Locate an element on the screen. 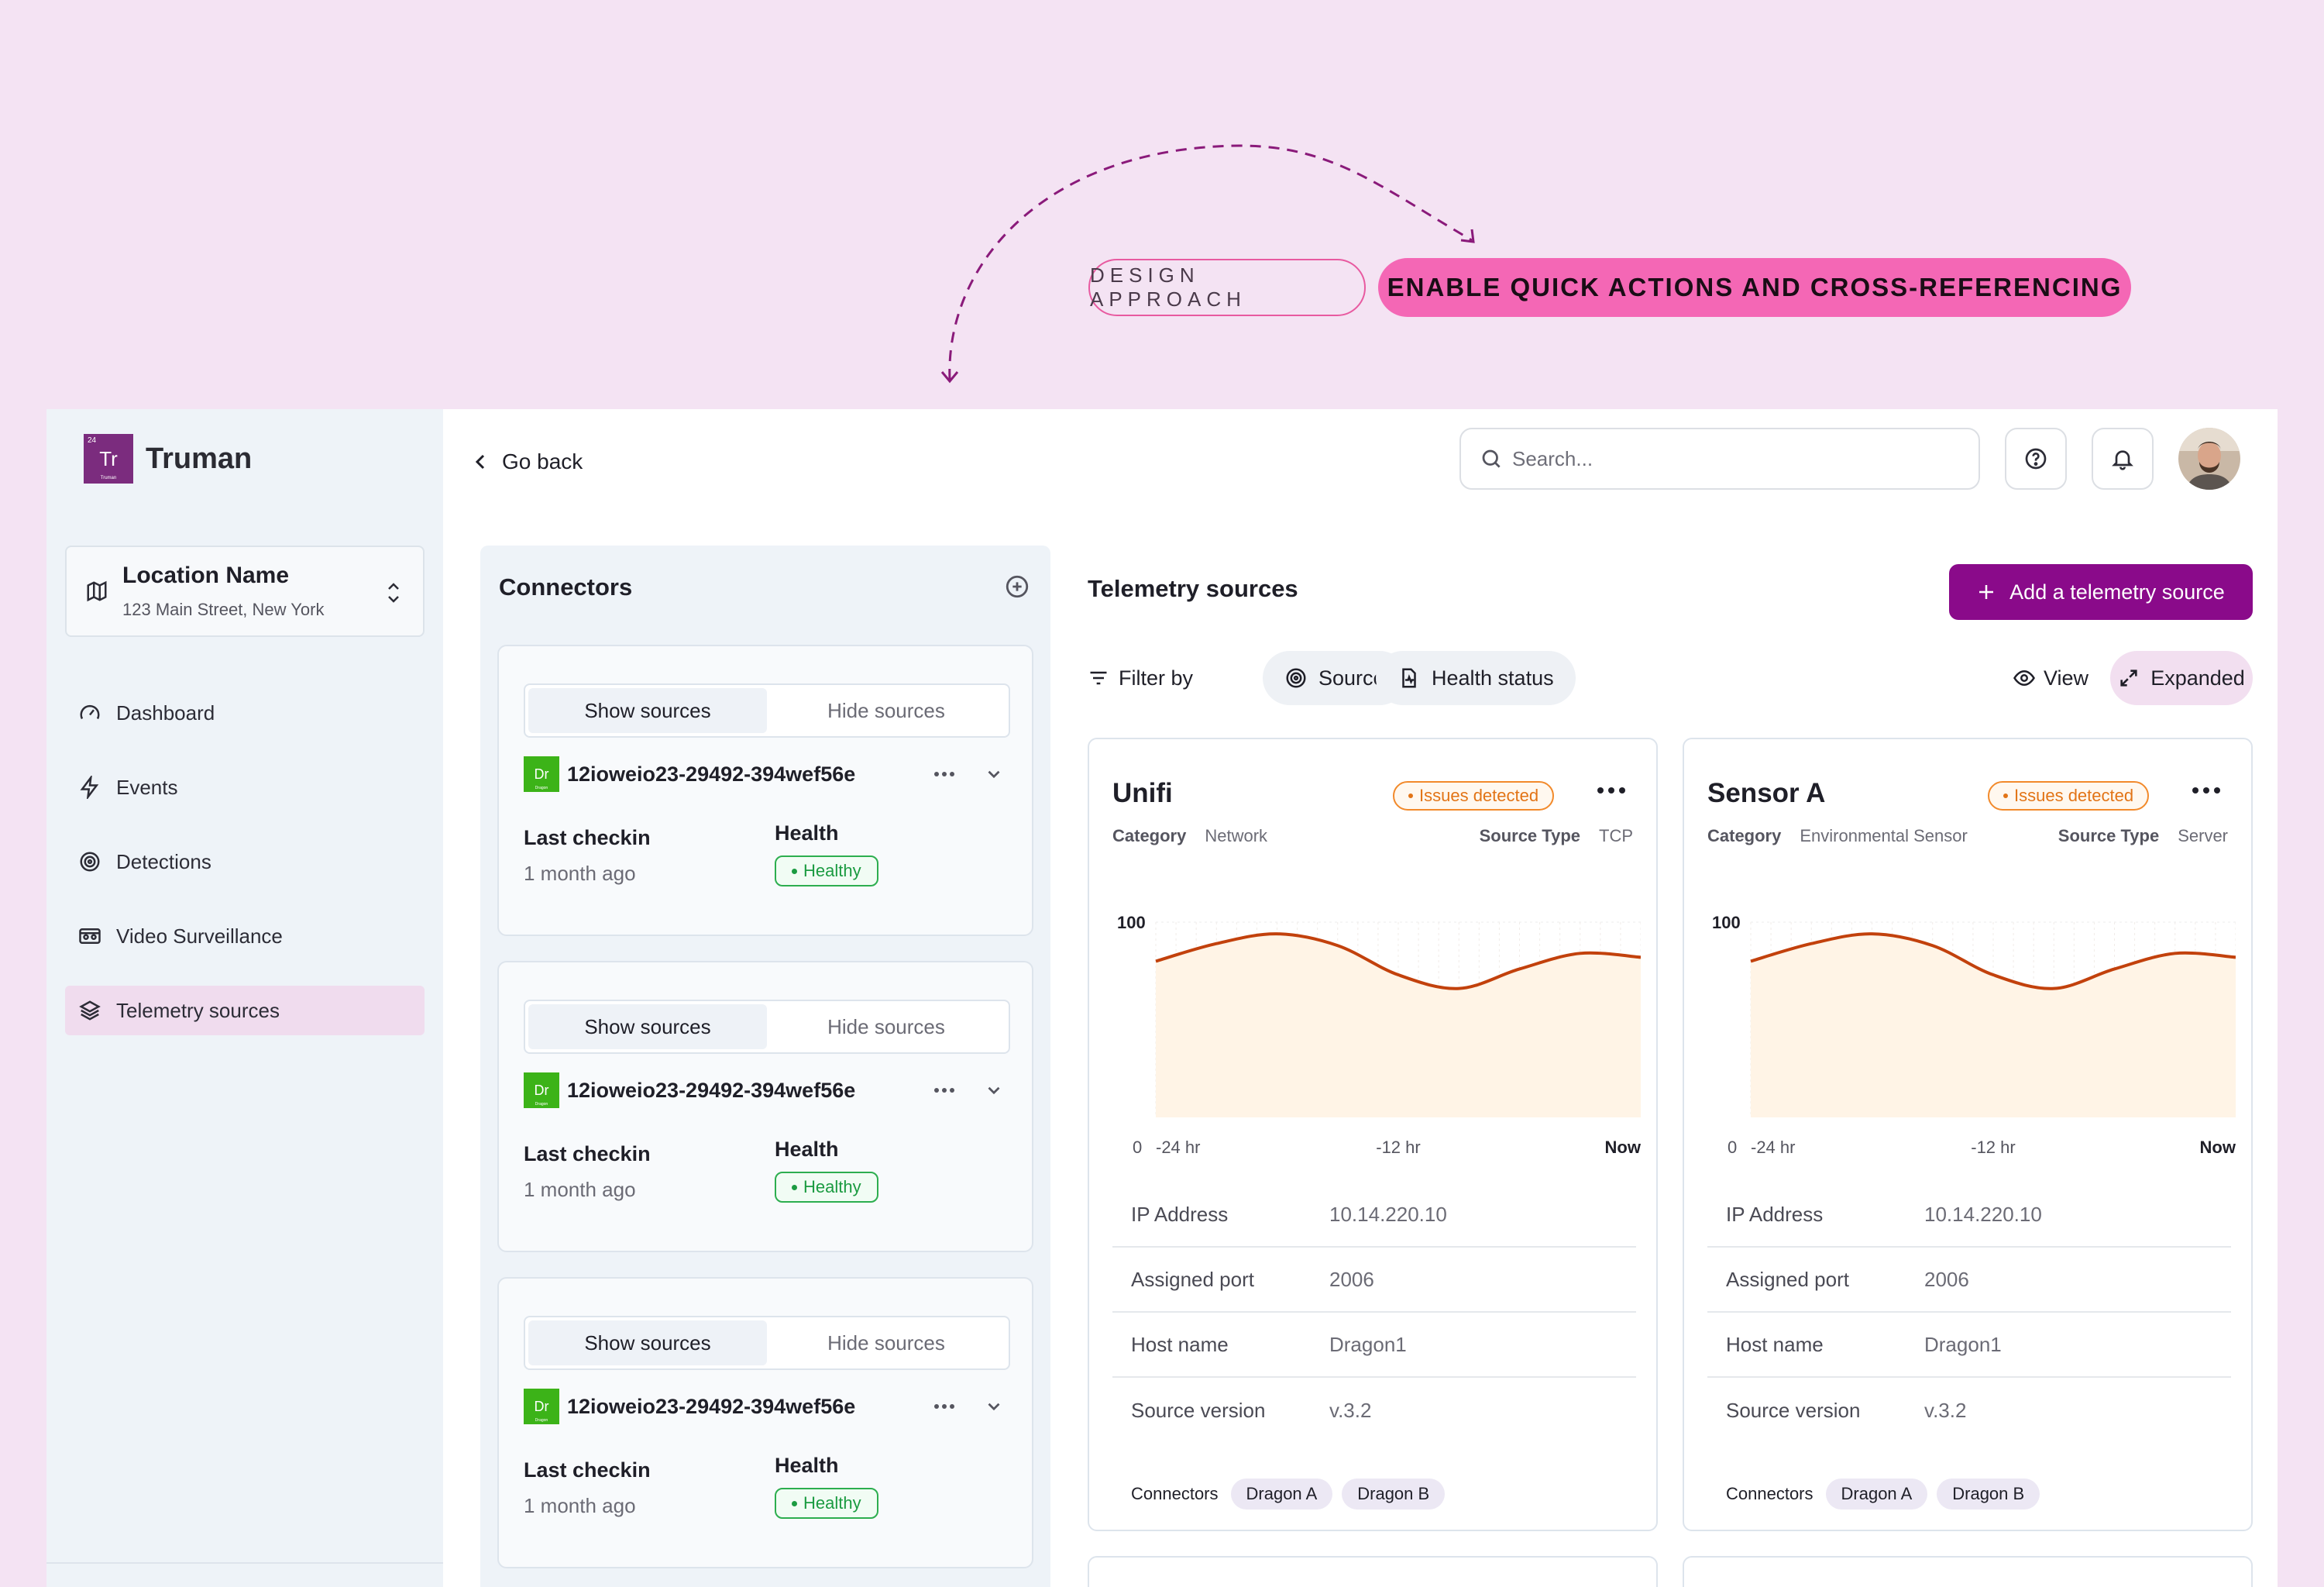 The image size is (2324, 1587). meta-value: Server is located at coordinates (2203, 835).